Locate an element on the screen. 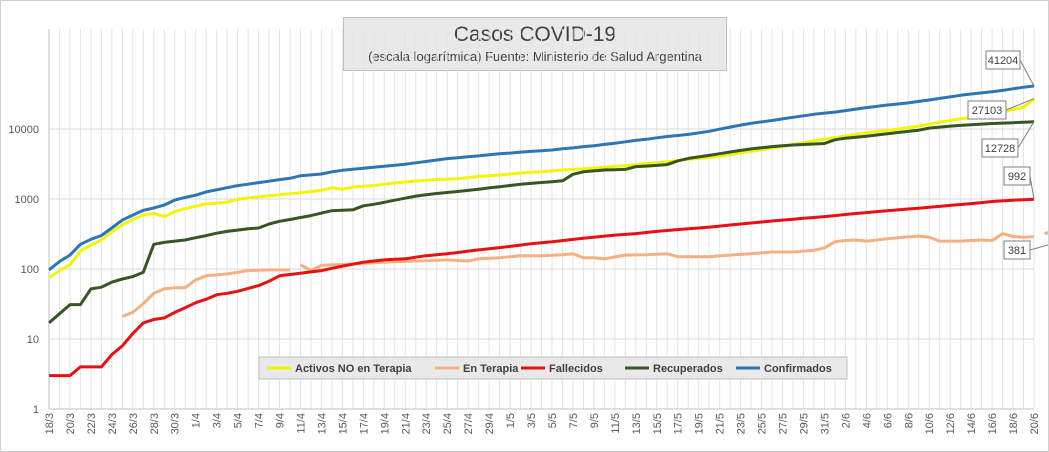  x-tick-label: 5/4 is located at coordinates (239, 420).